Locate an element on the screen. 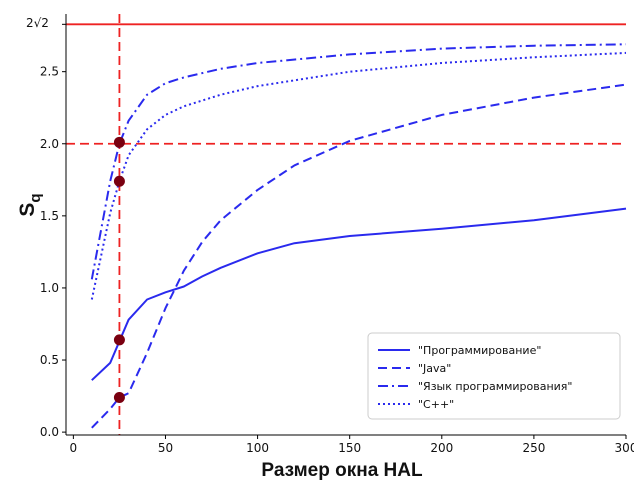 The image size is (634, 481). y-axis-title-subscript: q is located at coordinates (35, 197).